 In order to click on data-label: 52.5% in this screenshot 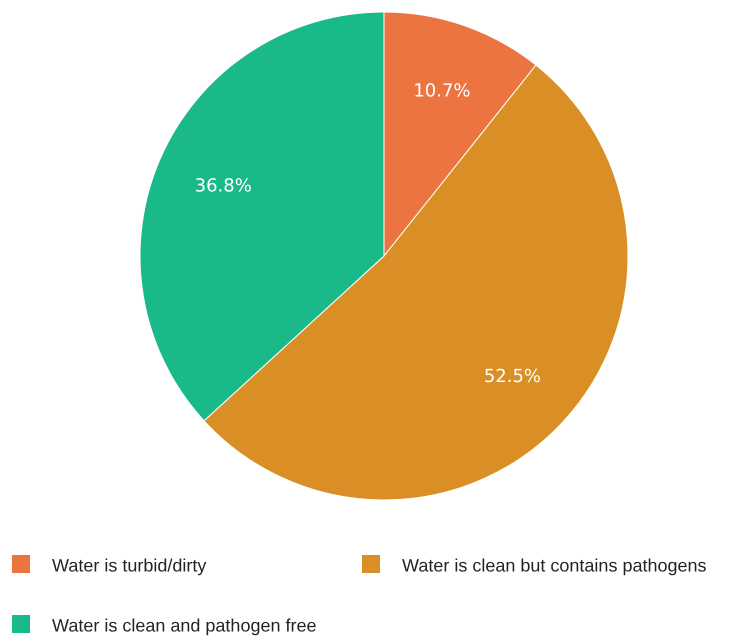, I will do `click(513, 377)`.